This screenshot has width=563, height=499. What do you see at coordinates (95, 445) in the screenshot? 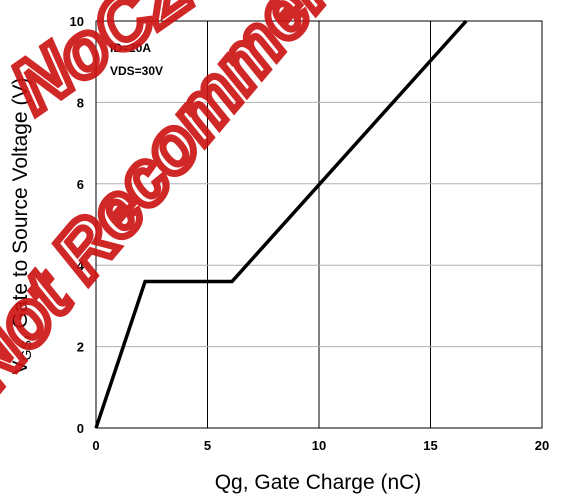
I see `x-tick-label: 0` at bounding box center [95, 445].